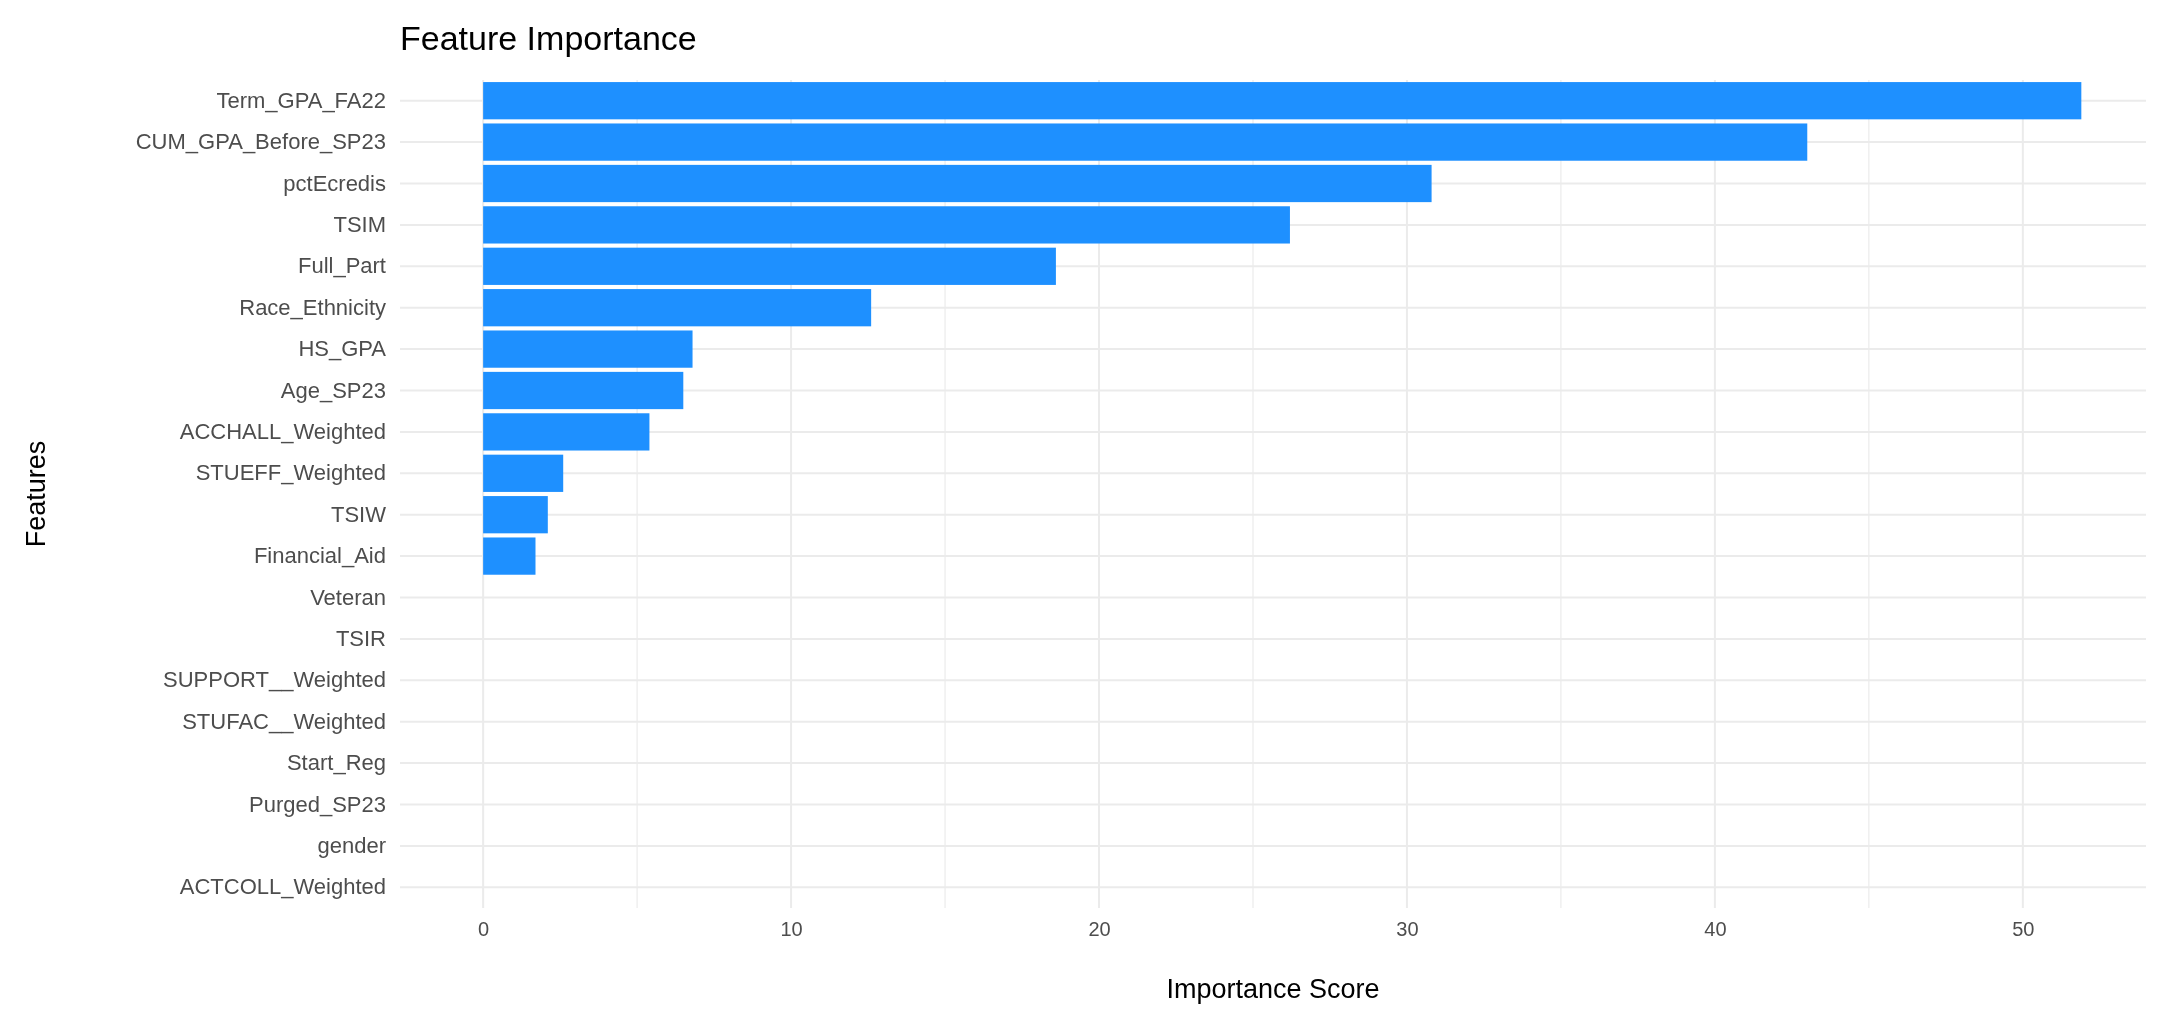  What do you see at coordinates (360, 638) in the screenshot?
I see `y-tick-label: TSIR` at bounding box center [360, 638].